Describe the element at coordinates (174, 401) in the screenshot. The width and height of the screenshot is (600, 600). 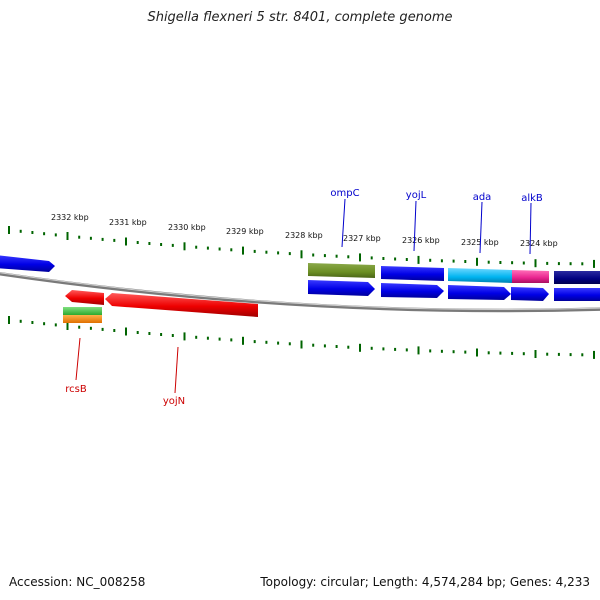
I see `label-yojN: yojN` at that location.